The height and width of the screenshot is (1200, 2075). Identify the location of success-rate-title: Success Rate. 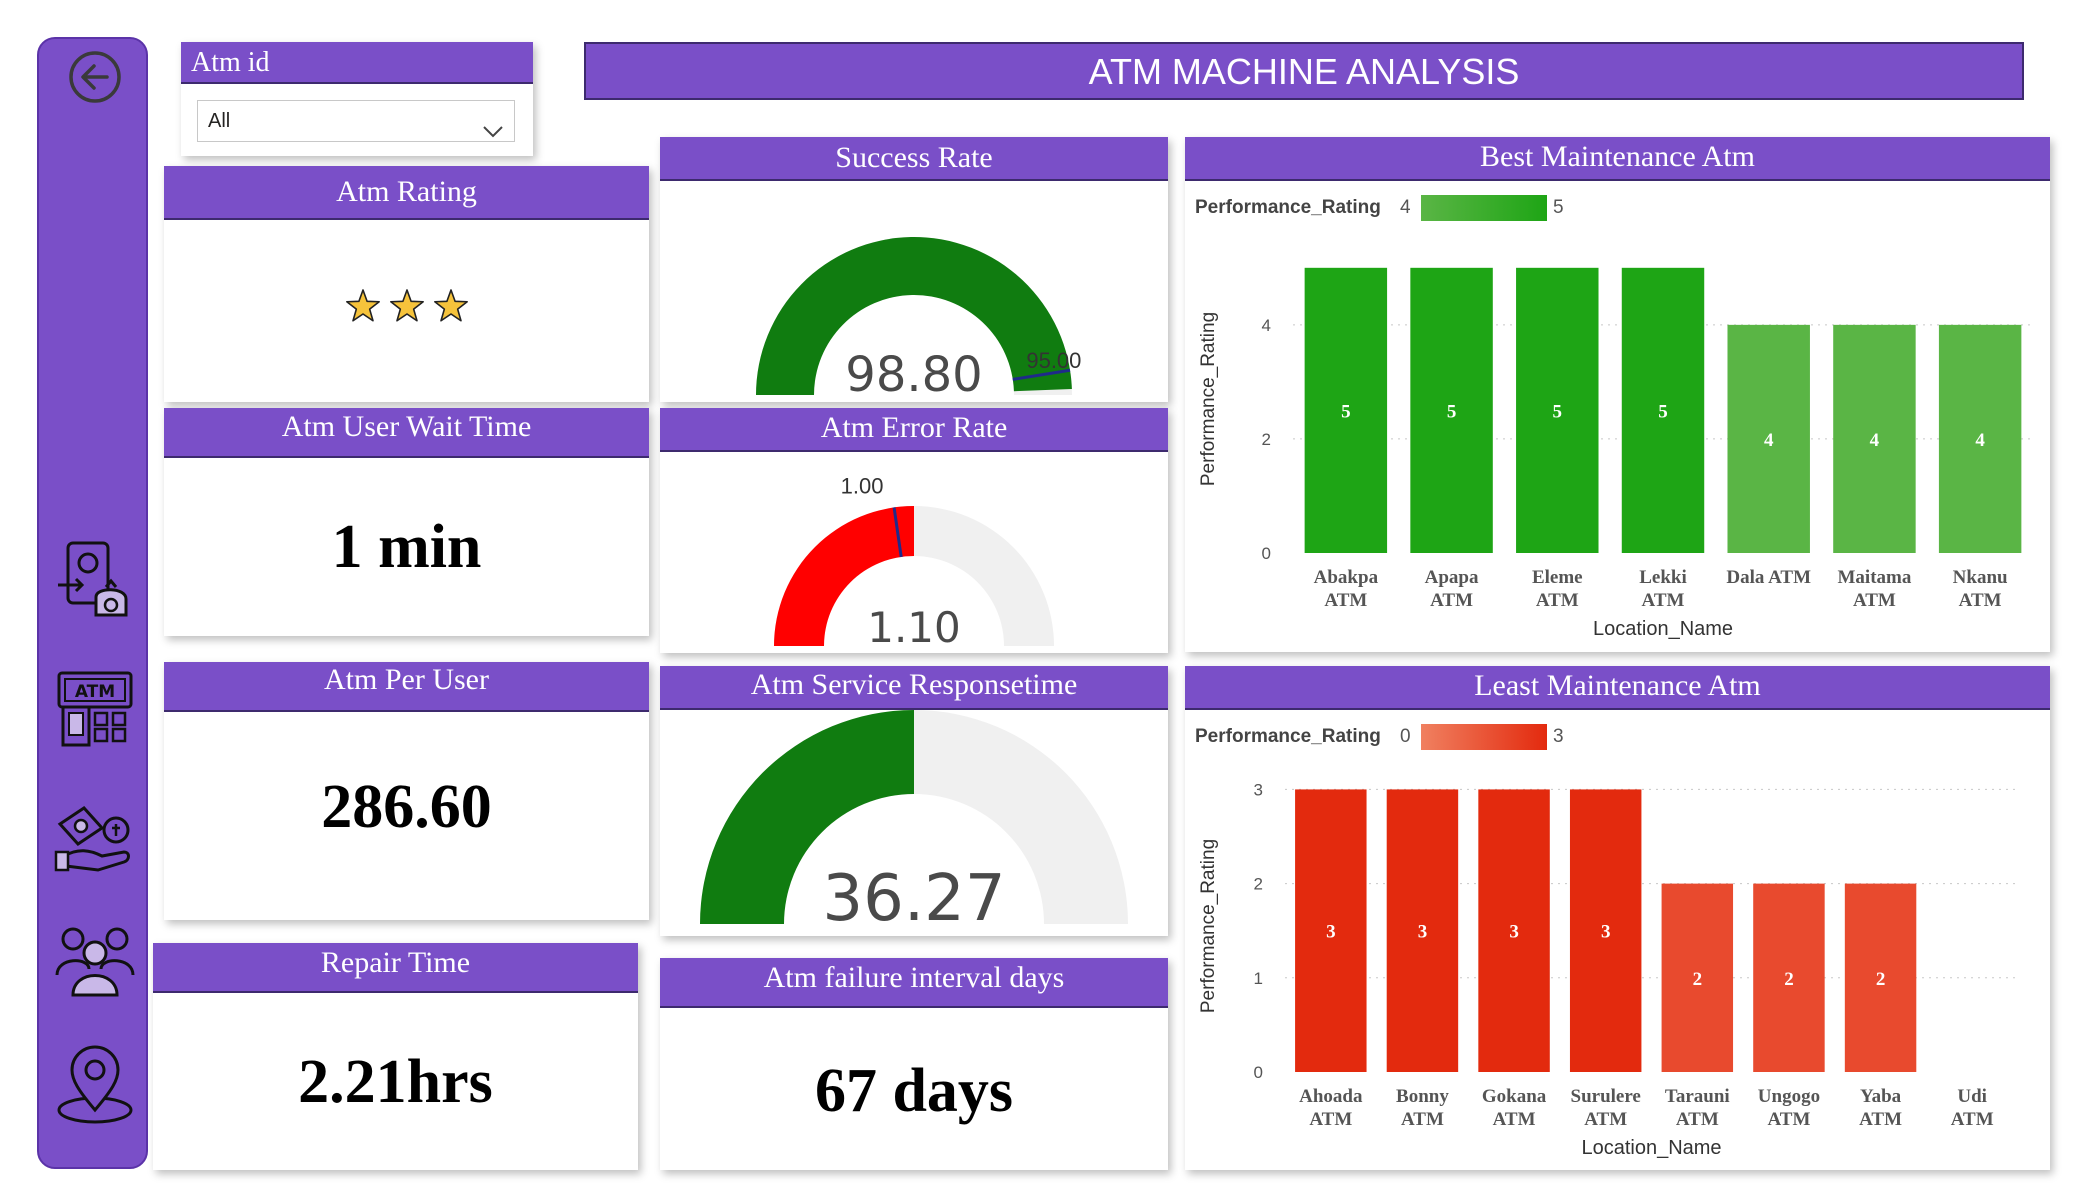
(914, 159).